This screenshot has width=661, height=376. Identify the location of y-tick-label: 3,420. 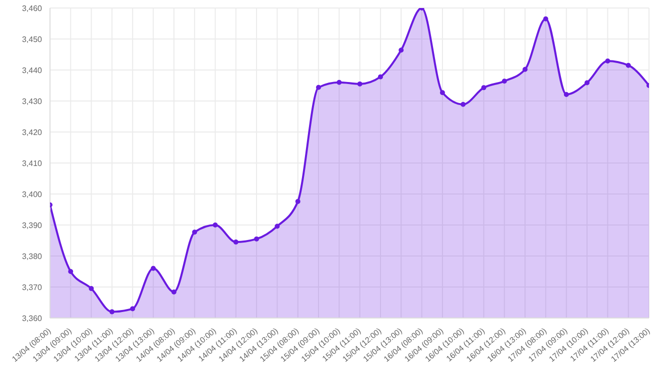
(32, 132).